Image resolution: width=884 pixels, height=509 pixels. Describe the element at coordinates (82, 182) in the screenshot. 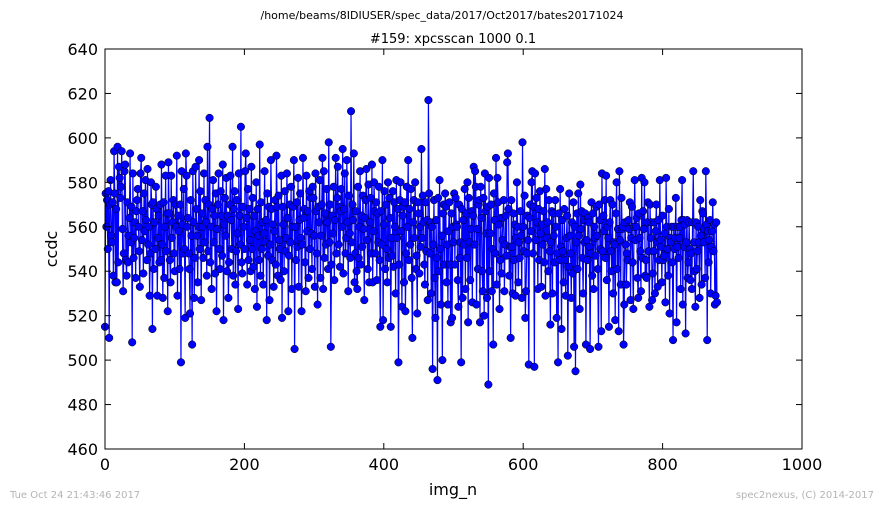

I see `y-tick-label: 580` at that location.